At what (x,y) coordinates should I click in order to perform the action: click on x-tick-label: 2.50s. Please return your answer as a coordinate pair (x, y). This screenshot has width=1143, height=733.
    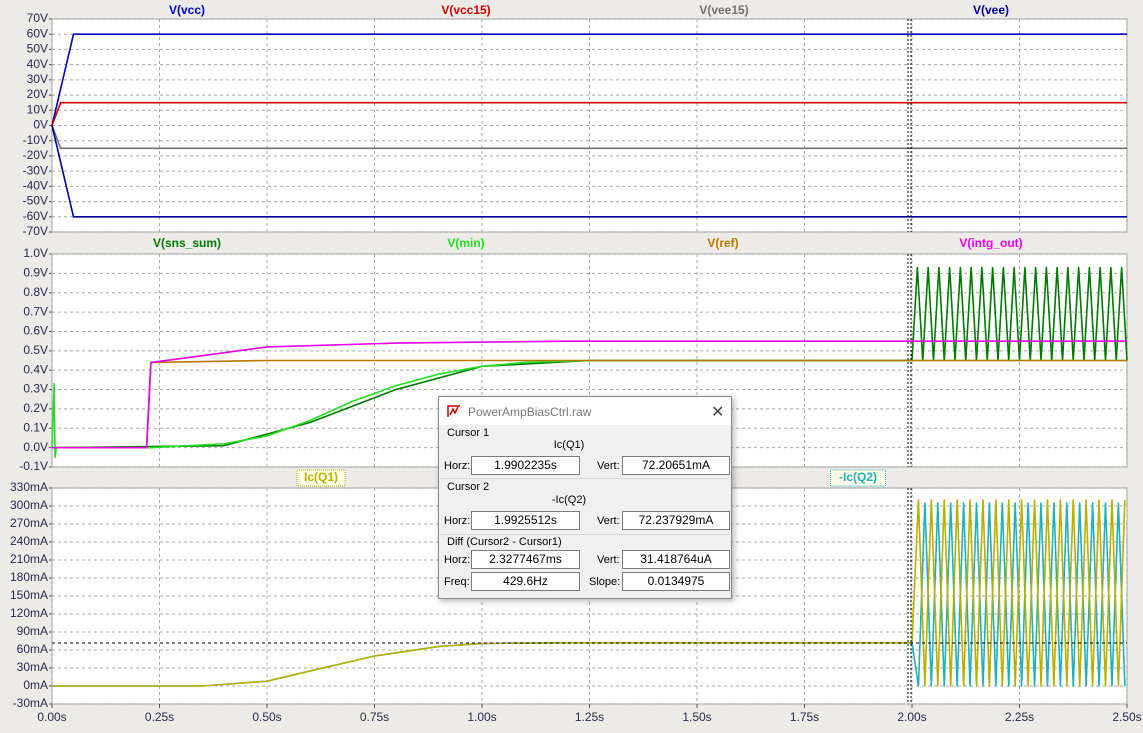
    Looking at the image, I should click on (1126, 717).